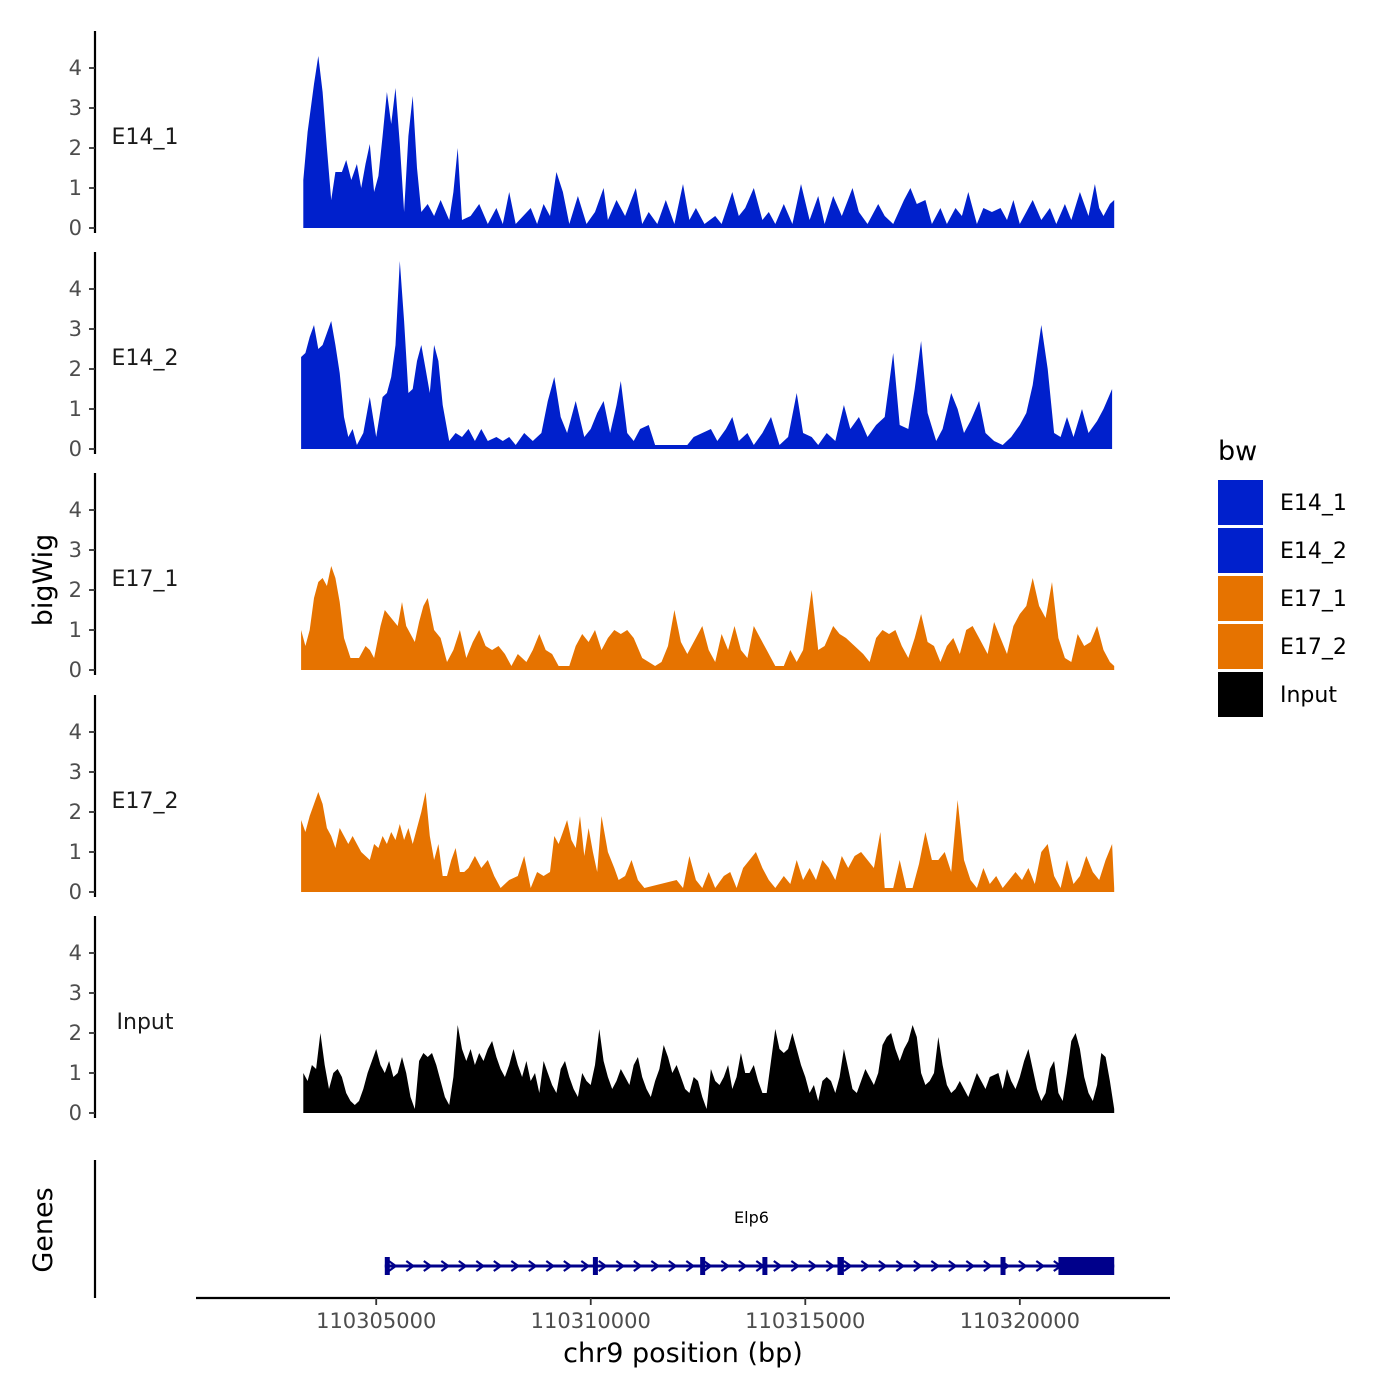 This screenshot has height=1400, width=1400. I want to click on x-tick-label: 110320000, so click(1020, 1321).